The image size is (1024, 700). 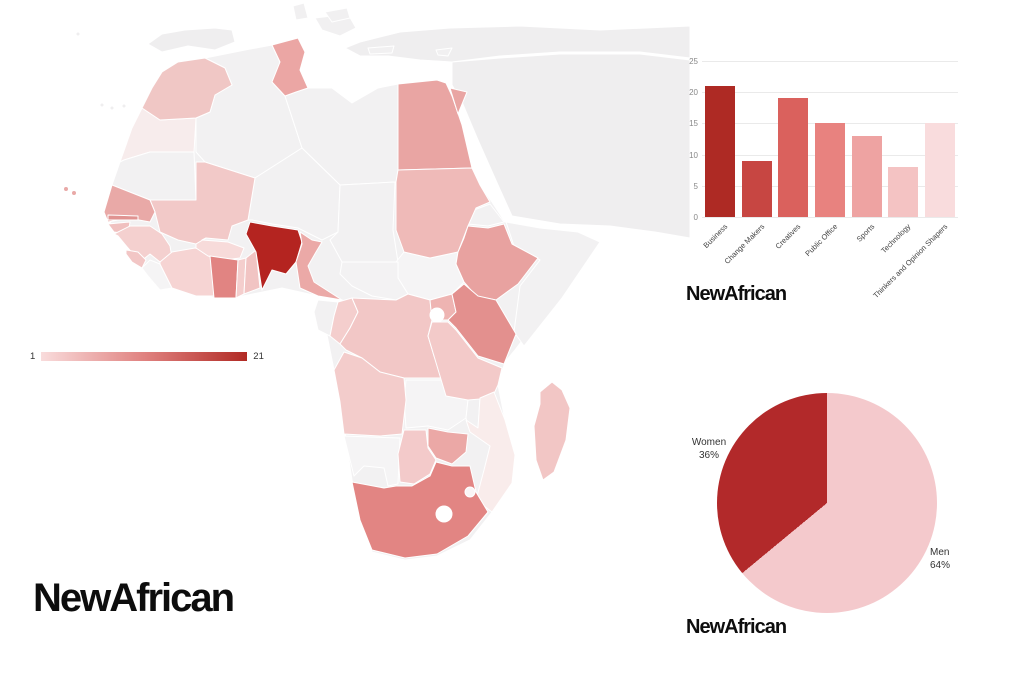 What do you see at coordinates (695, 217) in the screenshot?
I see `bar-ytick-label: 0` at bounding box center [695, 217].